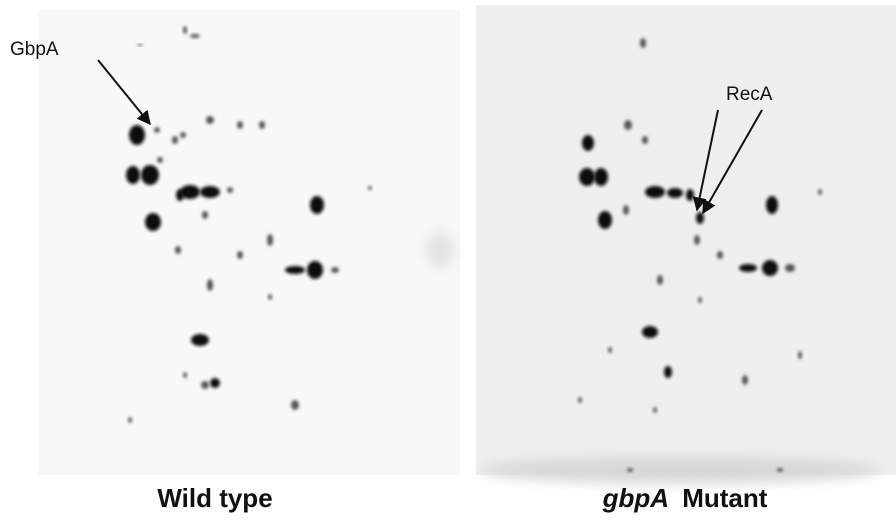 The width and height of the screenshot is (896, 521). Describe the element at coordinates (214, 498) in the screenshot. I see `caption: Wild type` at that location.